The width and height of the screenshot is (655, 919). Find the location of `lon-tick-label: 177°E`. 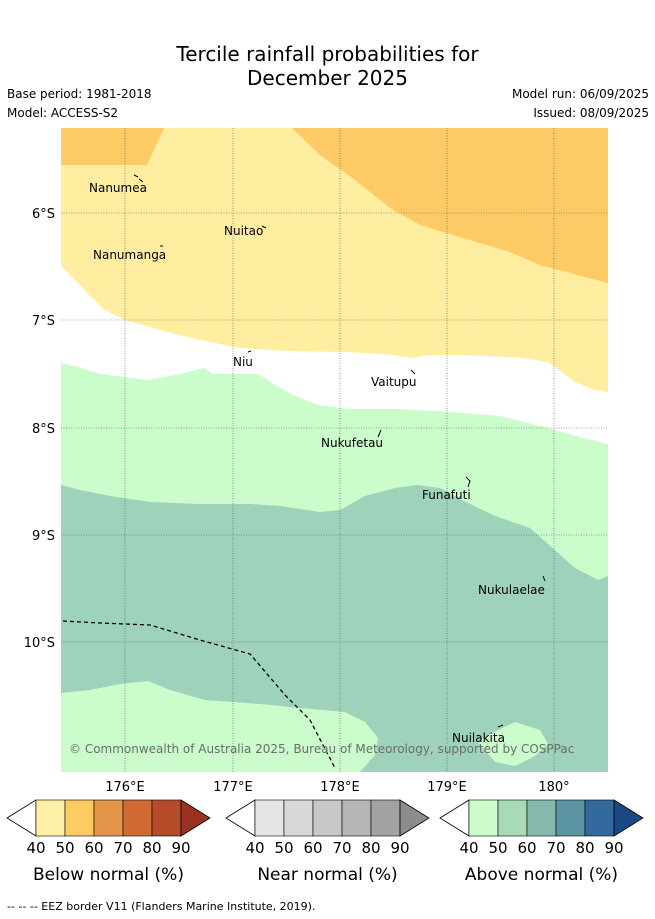

lon-tick-label: 177°E is located at coordinates (233, 787).